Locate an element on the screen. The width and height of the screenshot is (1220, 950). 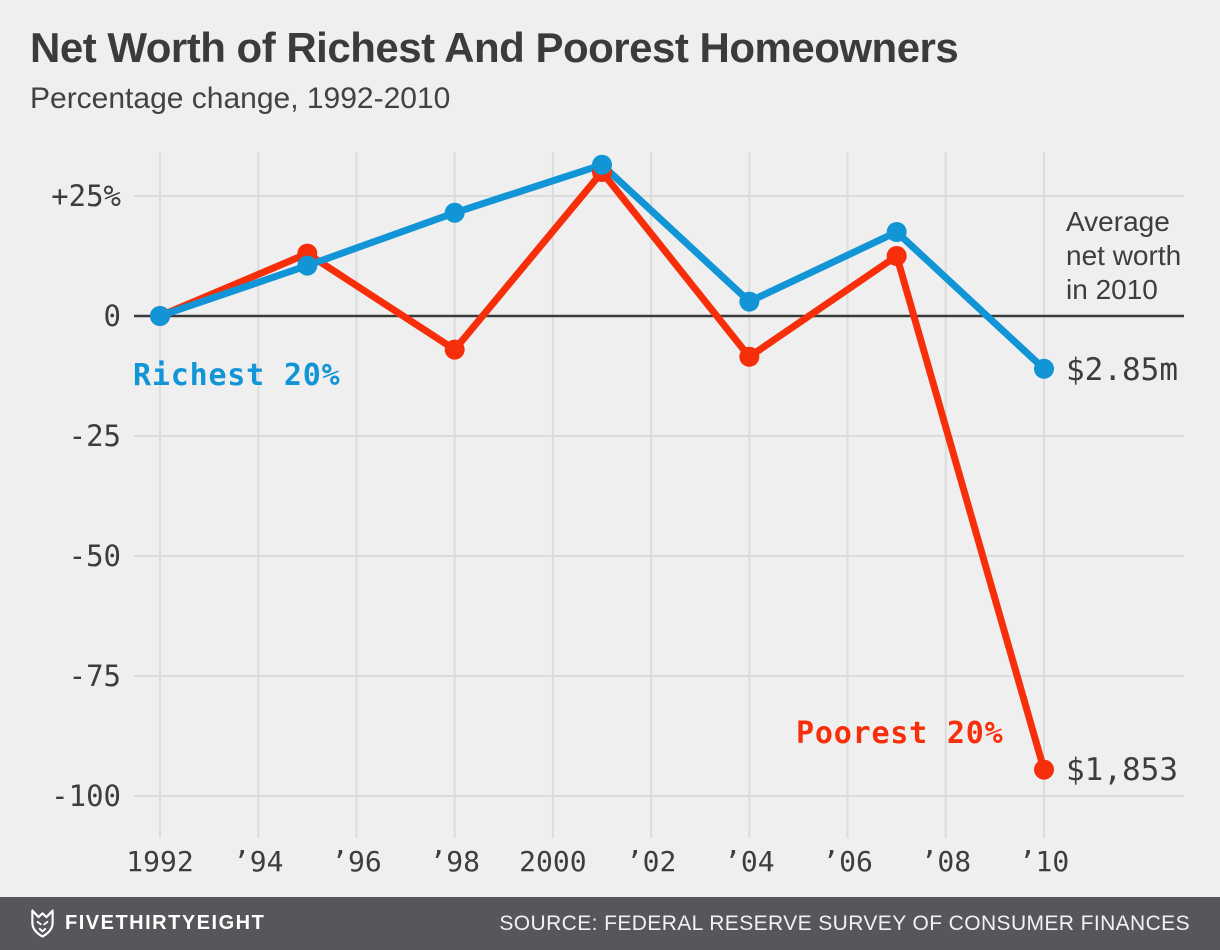
poorest-2010-value-label: $1,853 is located at coordinates (1122, 770).